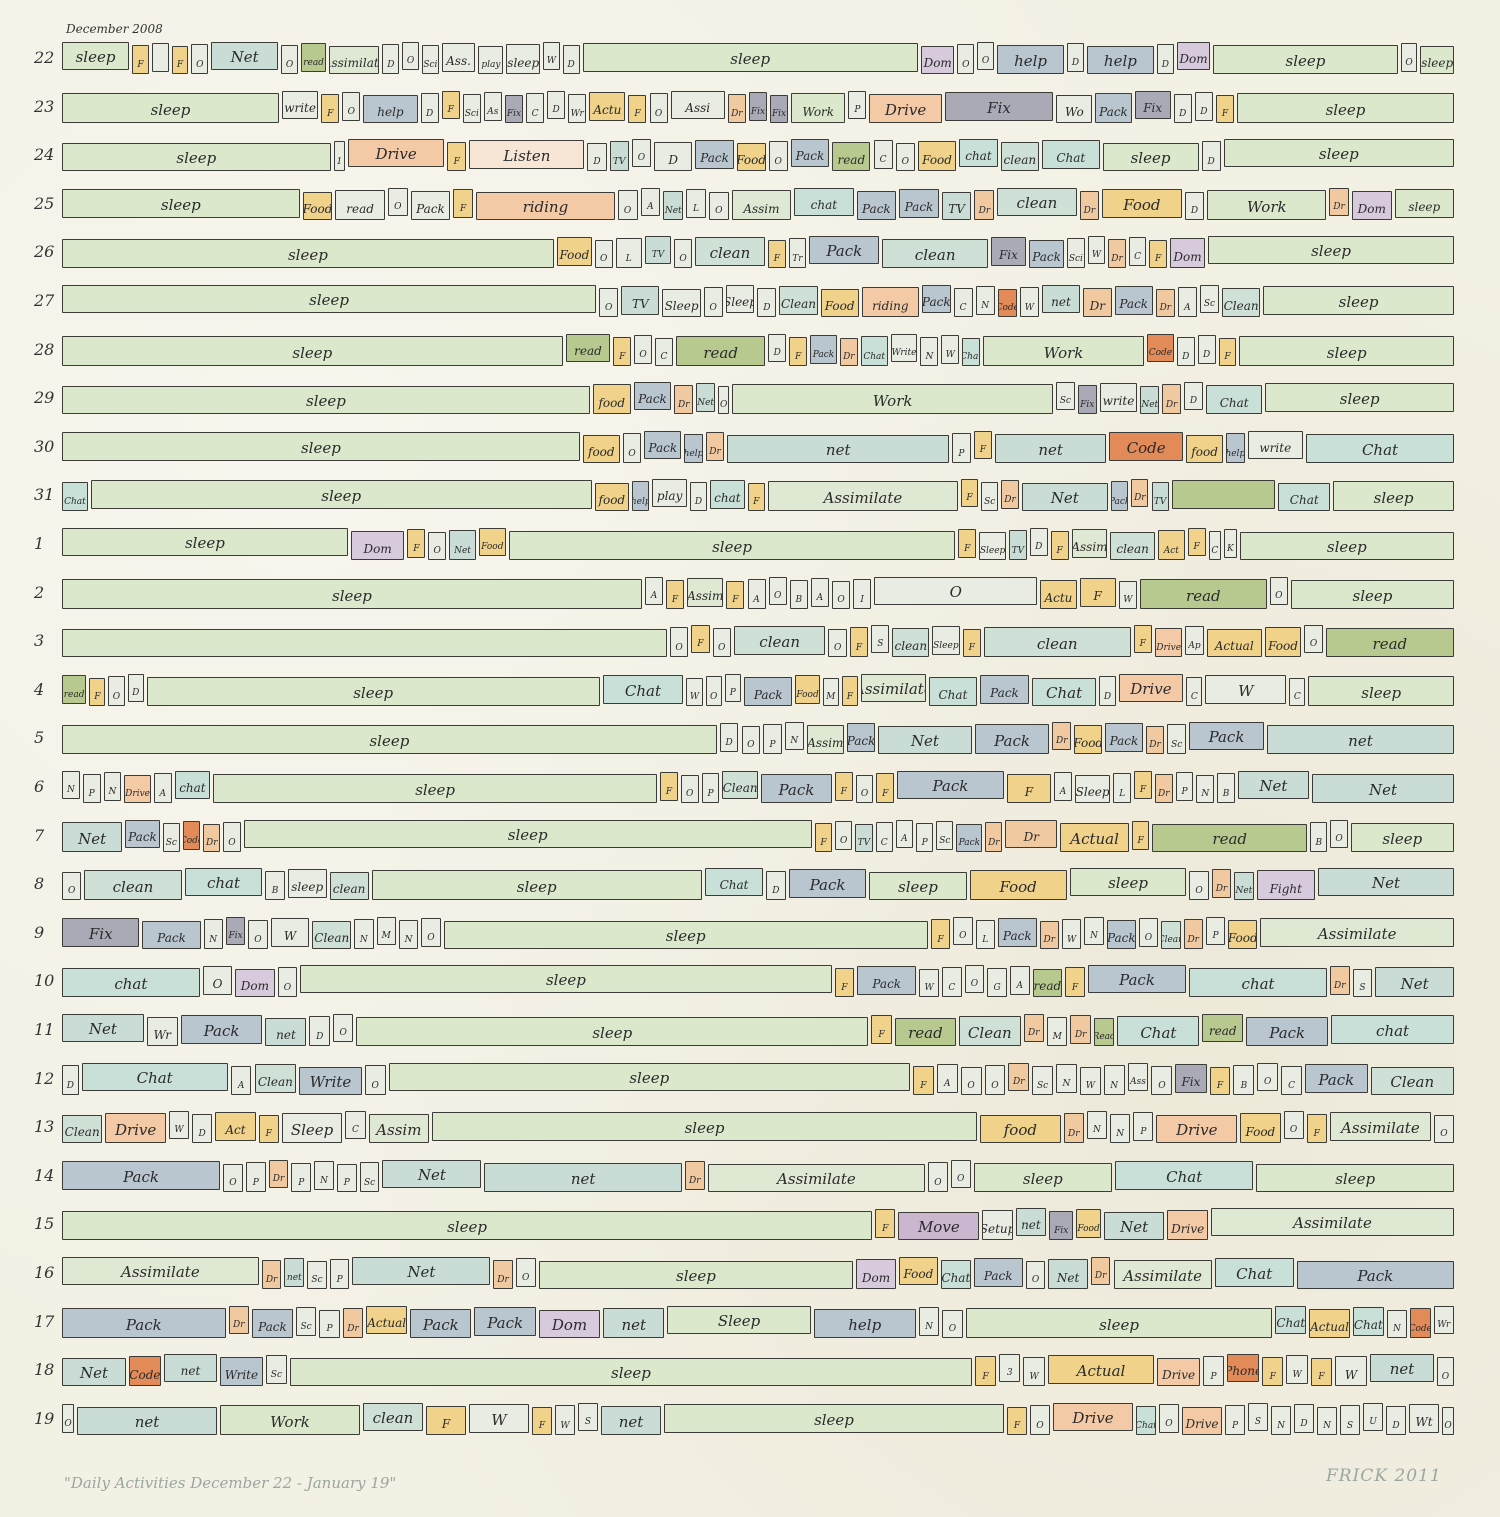  I want to click on day-label: 12, so click(44, 1078).